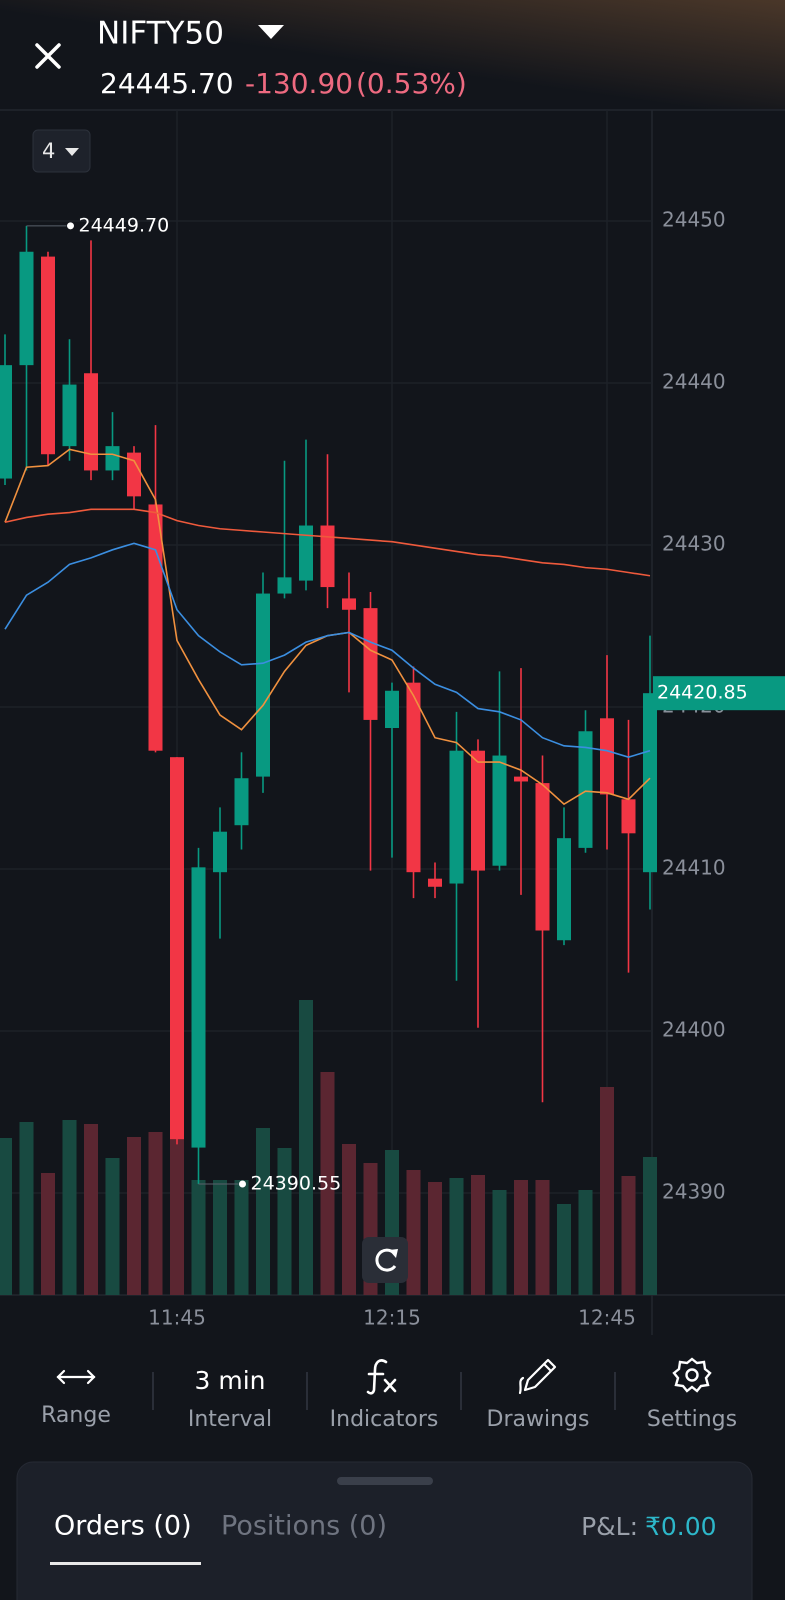 The image size is (785, 1600). Describe the element at coordinates (607, 1318) in the screenshot. I see `x-tick-label: 12:45` at that location.